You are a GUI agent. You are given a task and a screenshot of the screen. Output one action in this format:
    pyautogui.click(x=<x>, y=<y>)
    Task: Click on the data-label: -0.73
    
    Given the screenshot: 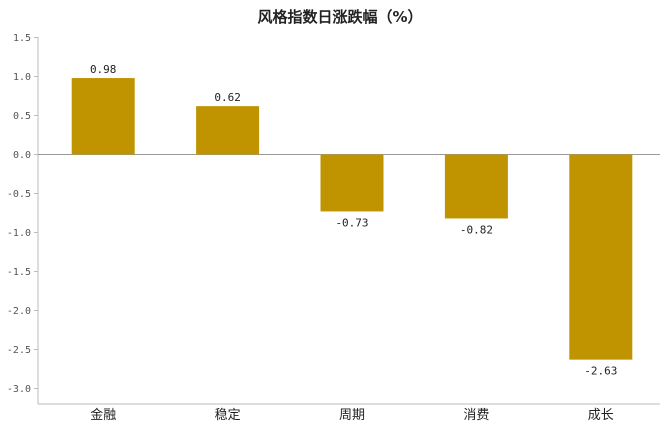 What is the action you would take?
    pyautogui.click(x=351, y=222)
    